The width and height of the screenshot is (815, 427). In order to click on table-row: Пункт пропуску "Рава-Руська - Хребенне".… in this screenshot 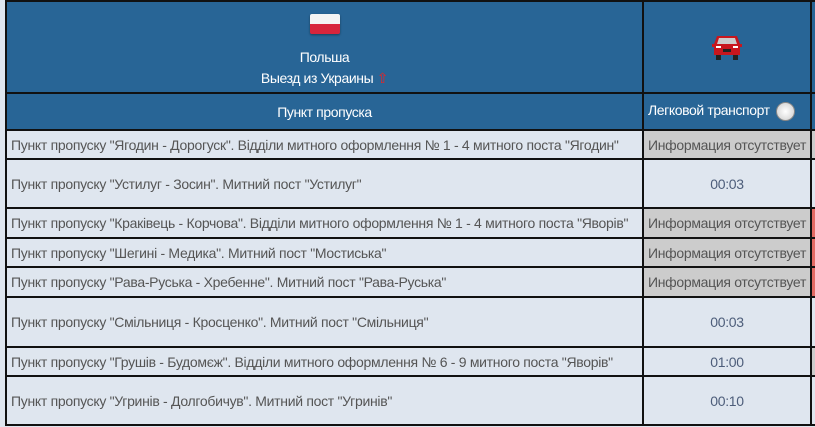, I will do `click(410, 282)`.